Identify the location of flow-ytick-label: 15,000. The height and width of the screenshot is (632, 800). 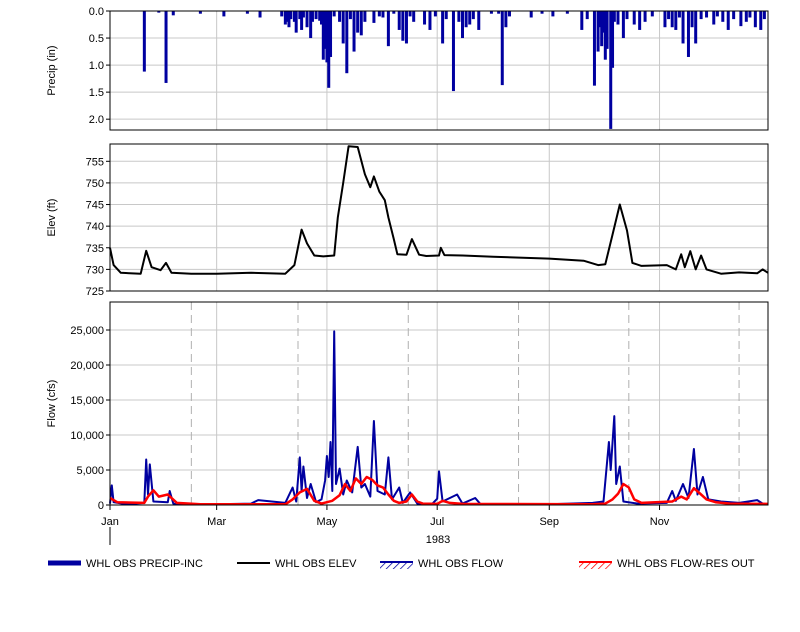
(87, 401).